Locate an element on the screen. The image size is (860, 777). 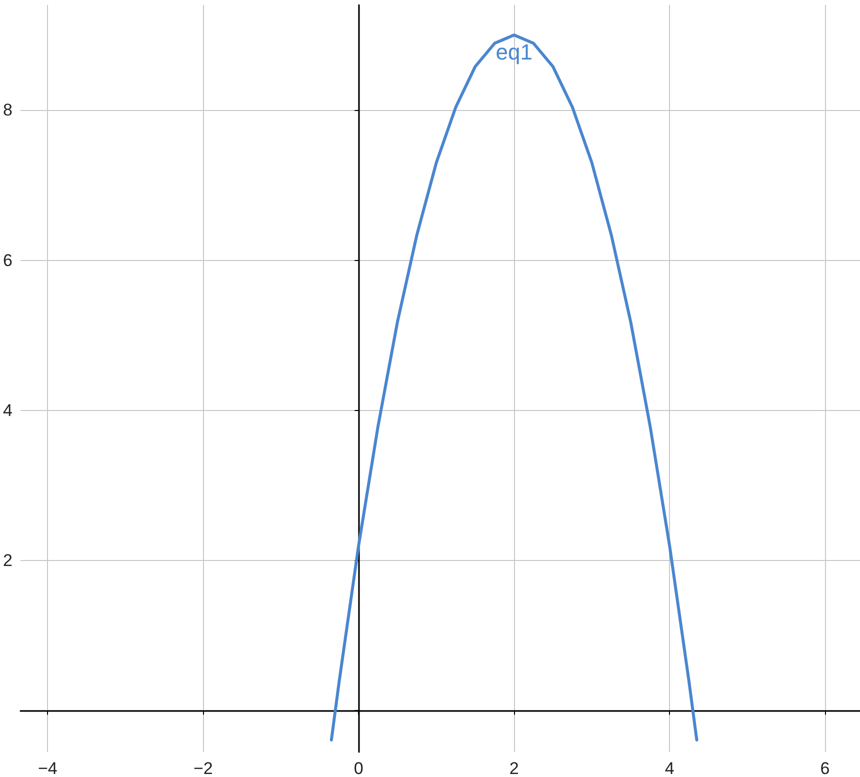
x-tick-label: 0 is located at coordinates (359, 768).